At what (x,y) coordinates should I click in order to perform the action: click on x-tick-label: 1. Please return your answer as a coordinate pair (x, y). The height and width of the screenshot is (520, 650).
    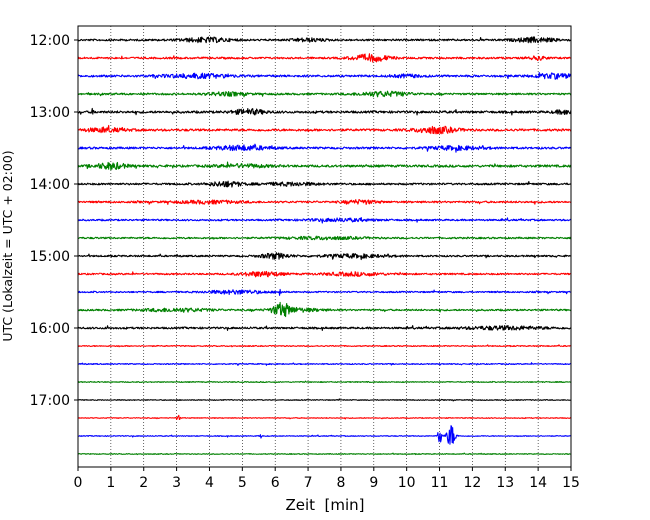
    Looking at the image, I should click on (110, 483).